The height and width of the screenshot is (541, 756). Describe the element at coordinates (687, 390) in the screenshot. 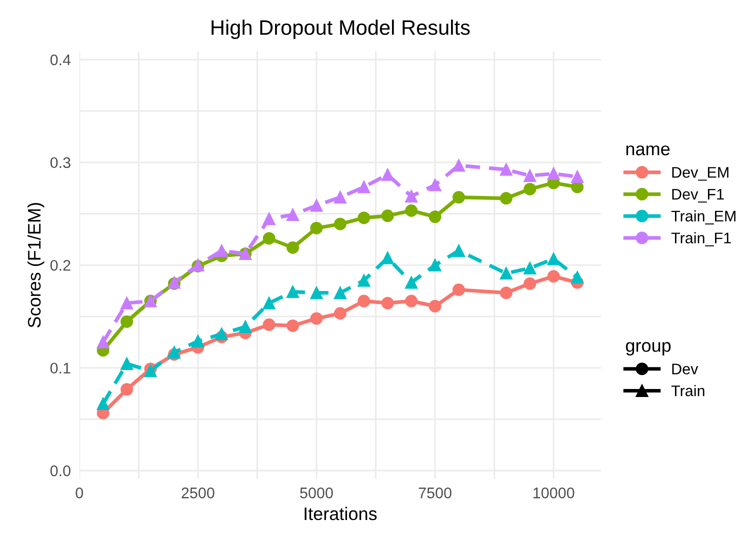

I see `text: Train` at that location.